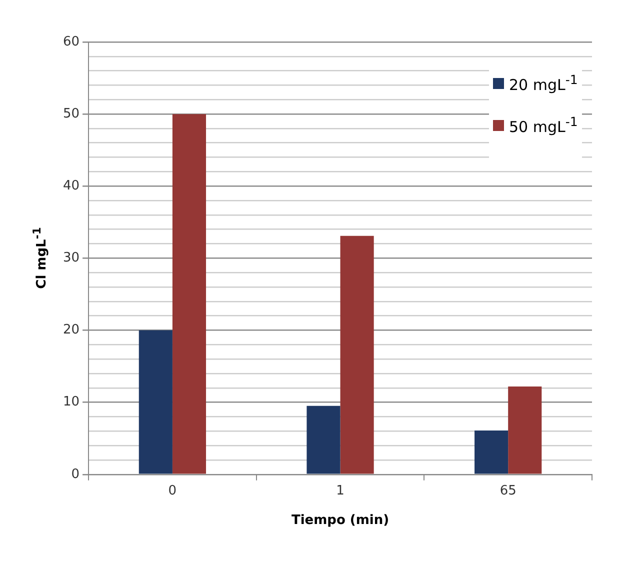 The image size is (625, 562). Describe the element at coordinates (172, 491) in the screenshot. I see `x-tick-label: 0` at that location.